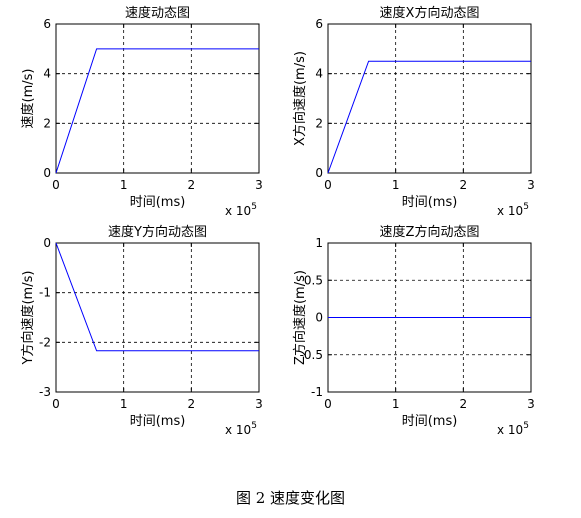 Image resolution: width=581 pixels, height=518 pixels. I want to click on y-axis-label: 速度(m/s), so click(28, 99).